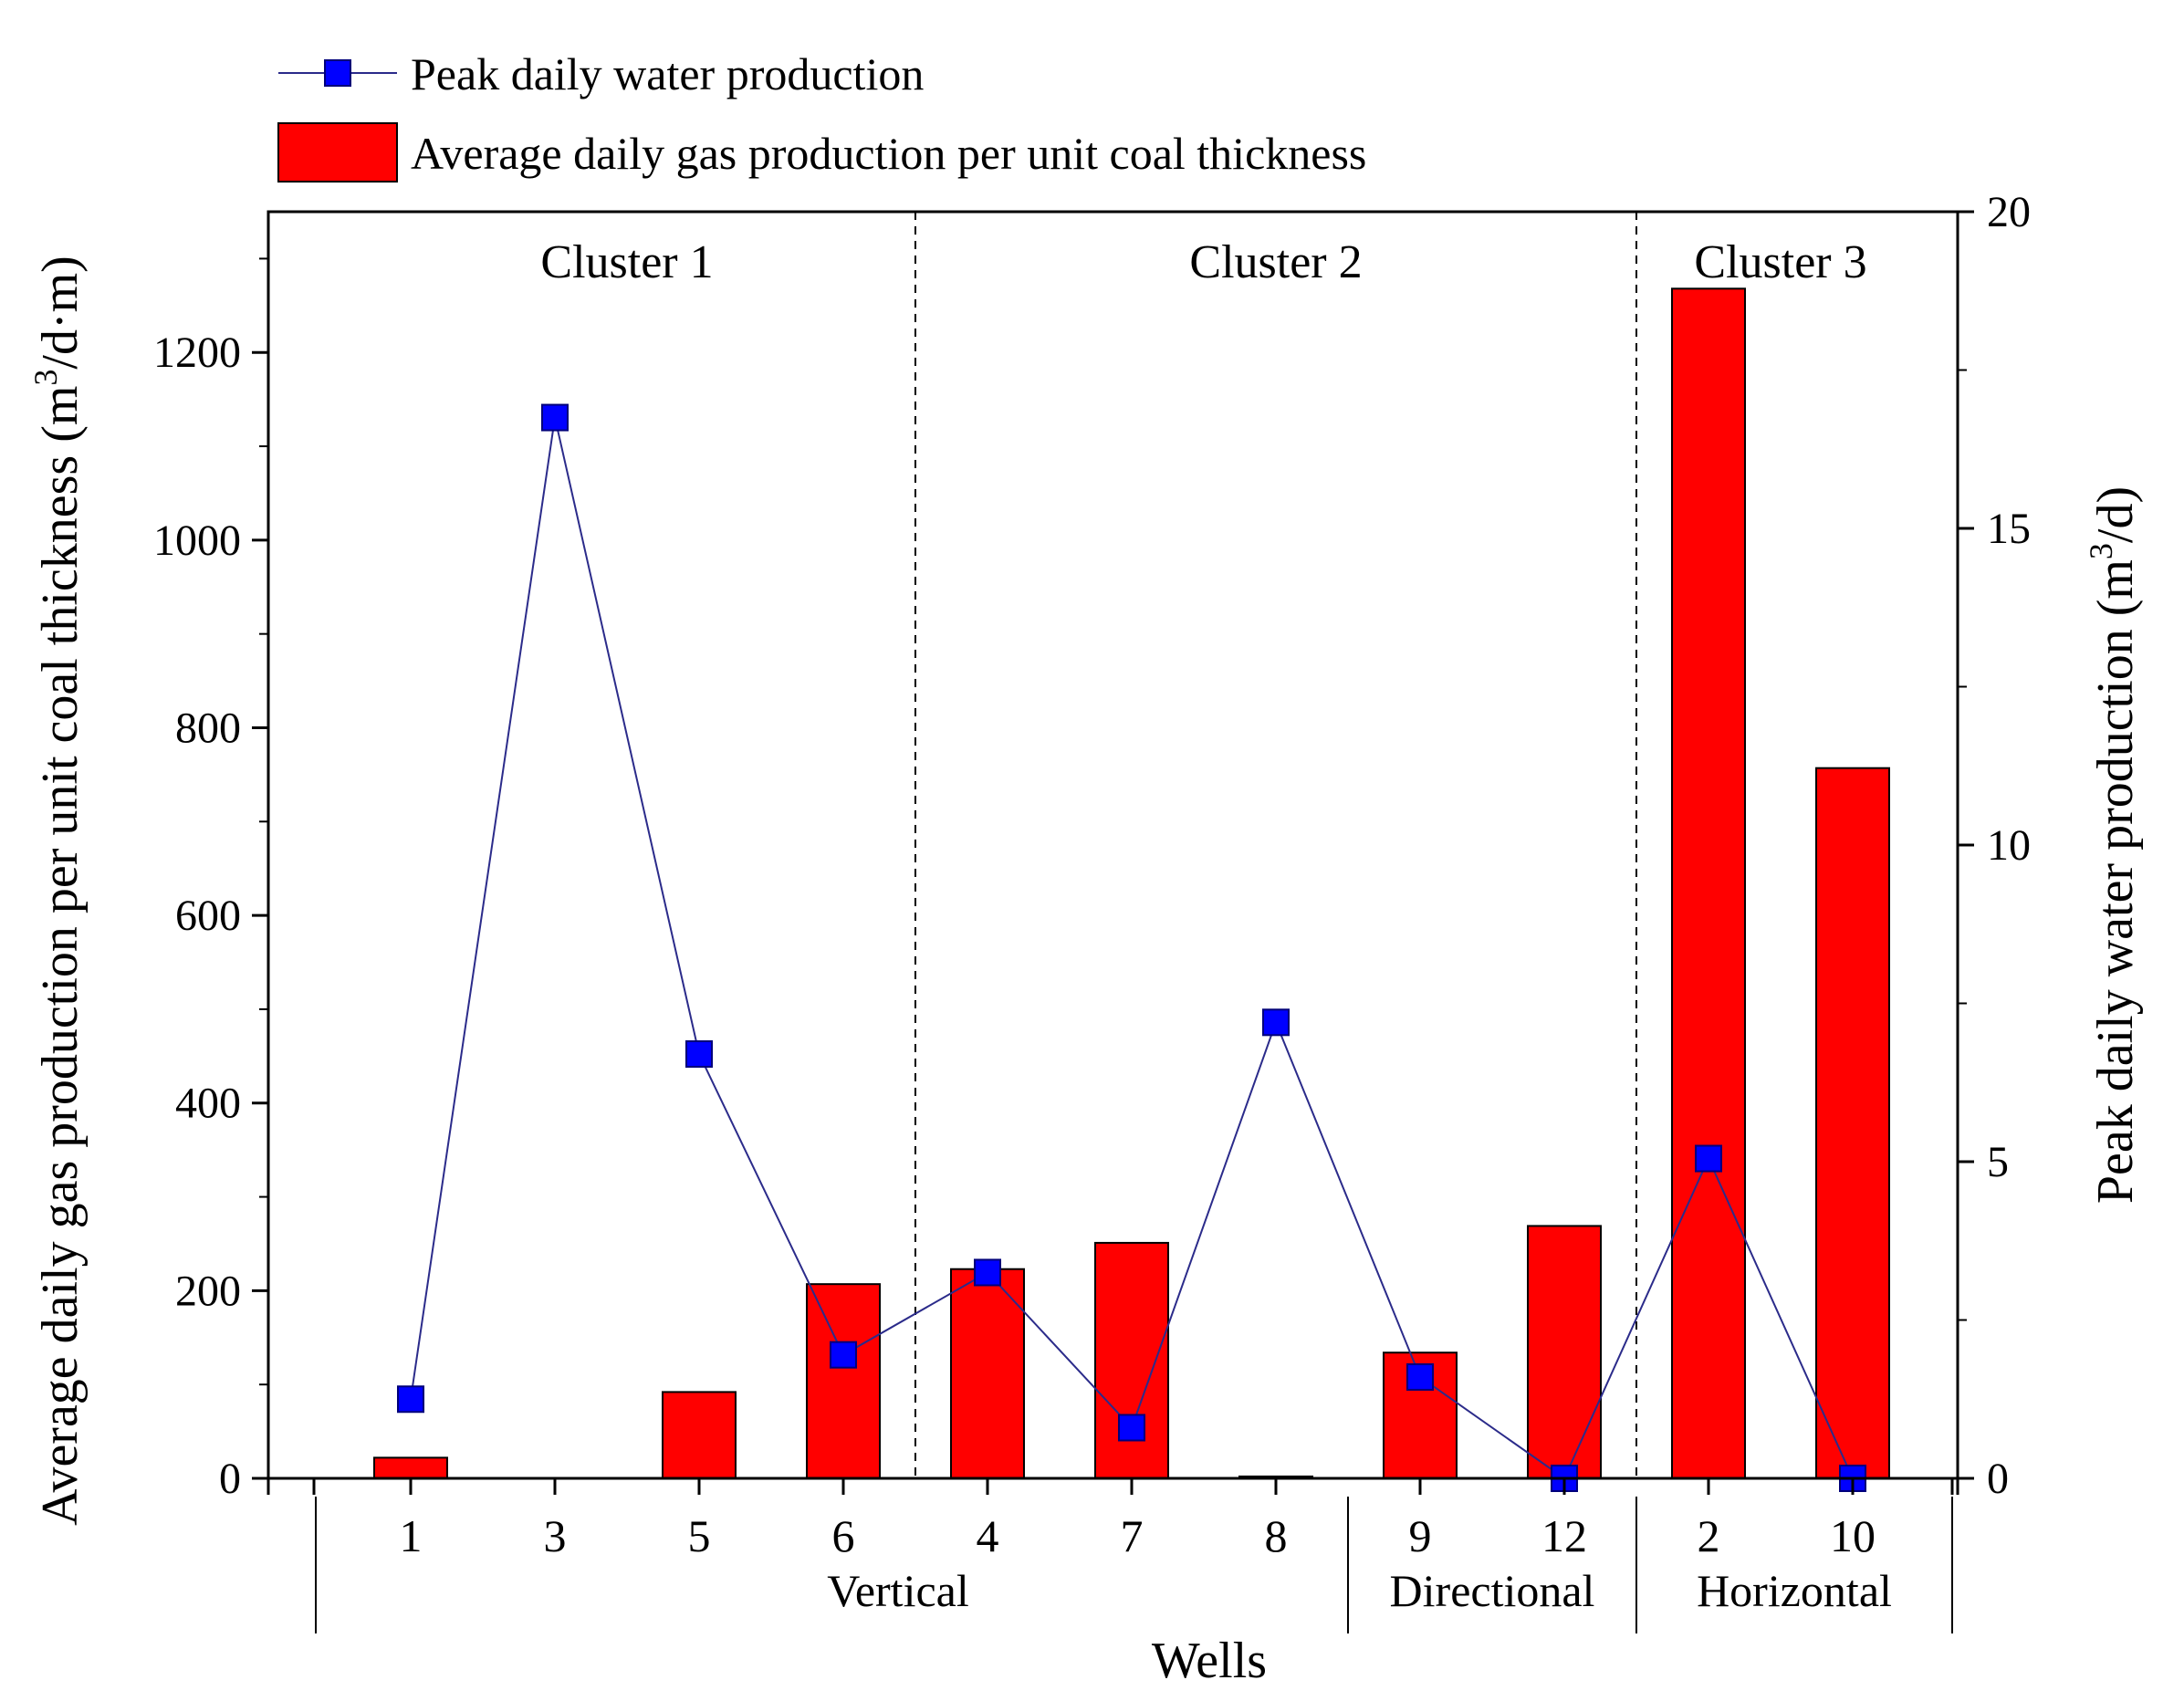 This screenshot has height=1701, width=2184. What do you see at coordinates (668, 74) in the screenshot?
I see `legend-label-water: Peak daily water production` at bounding box center [668, 74].